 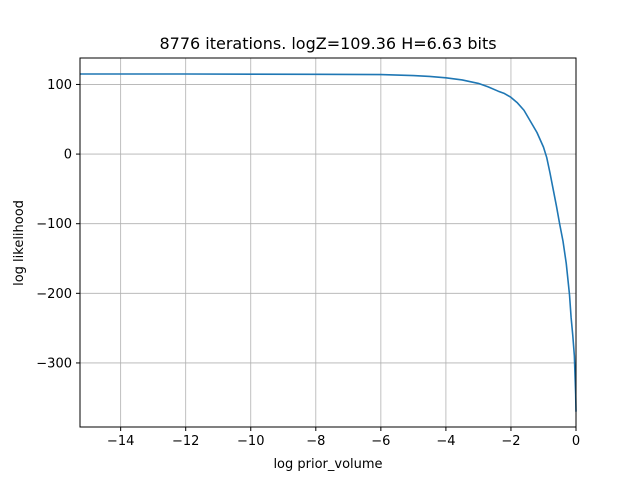 What do you see at coordinates (327, 464) in the screenshot?
I see `x-axis-label: log prior_volume` at bounding box center [327, 464].